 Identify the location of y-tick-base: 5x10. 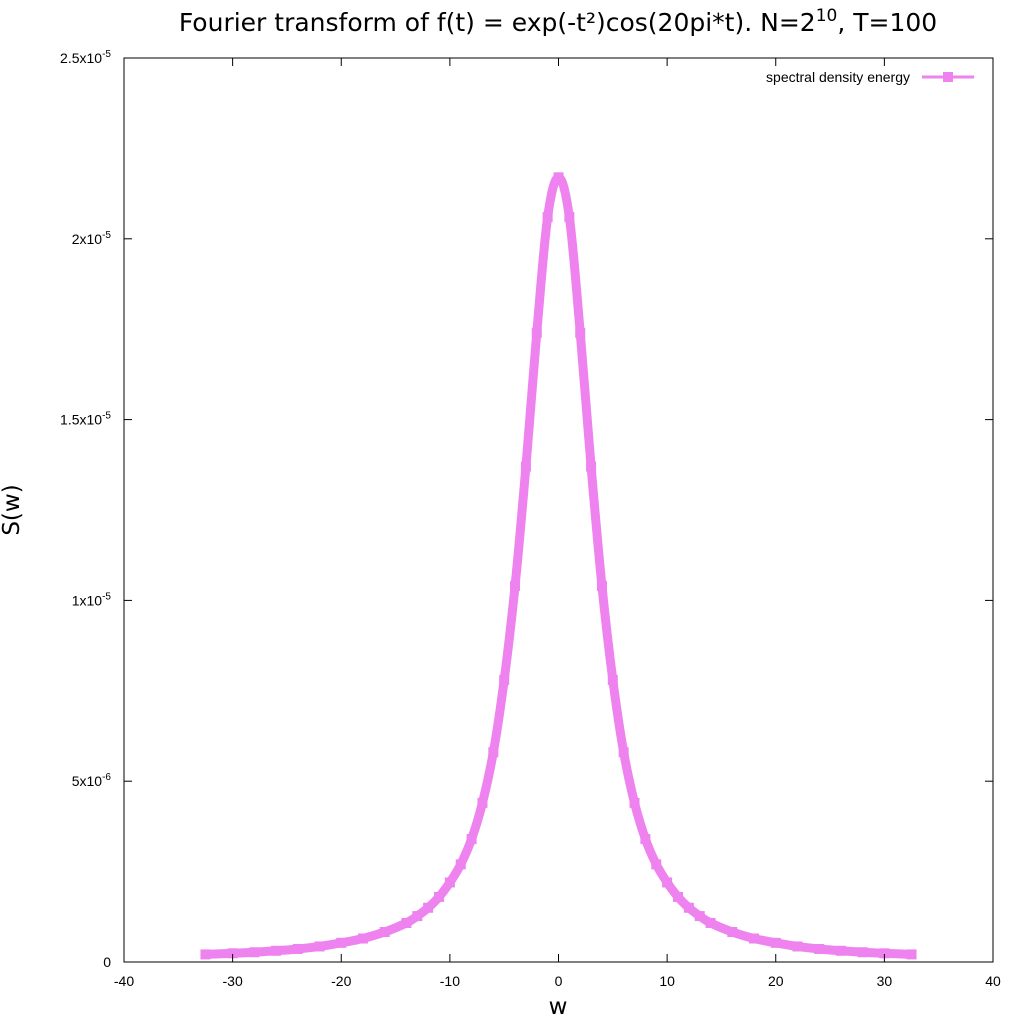
(87, 781).